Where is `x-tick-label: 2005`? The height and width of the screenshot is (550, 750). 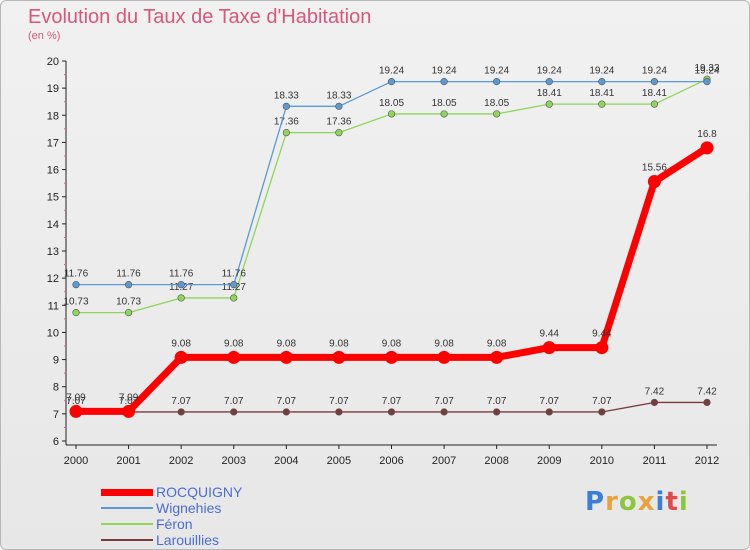 x-tick-label: 2005 is located at coordinates (339, 461).